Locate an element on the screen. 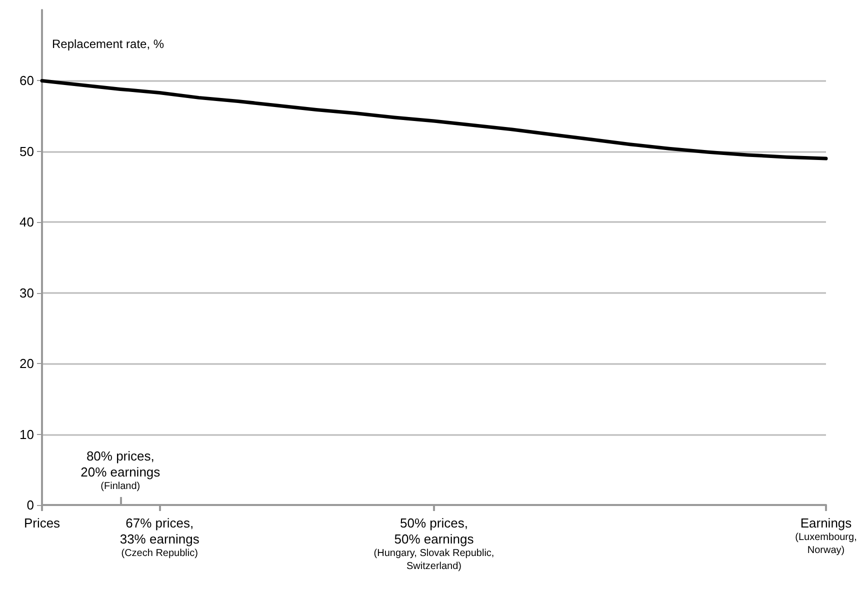 The image size is (866, 589). line-series is located at coordinates (434, 119).